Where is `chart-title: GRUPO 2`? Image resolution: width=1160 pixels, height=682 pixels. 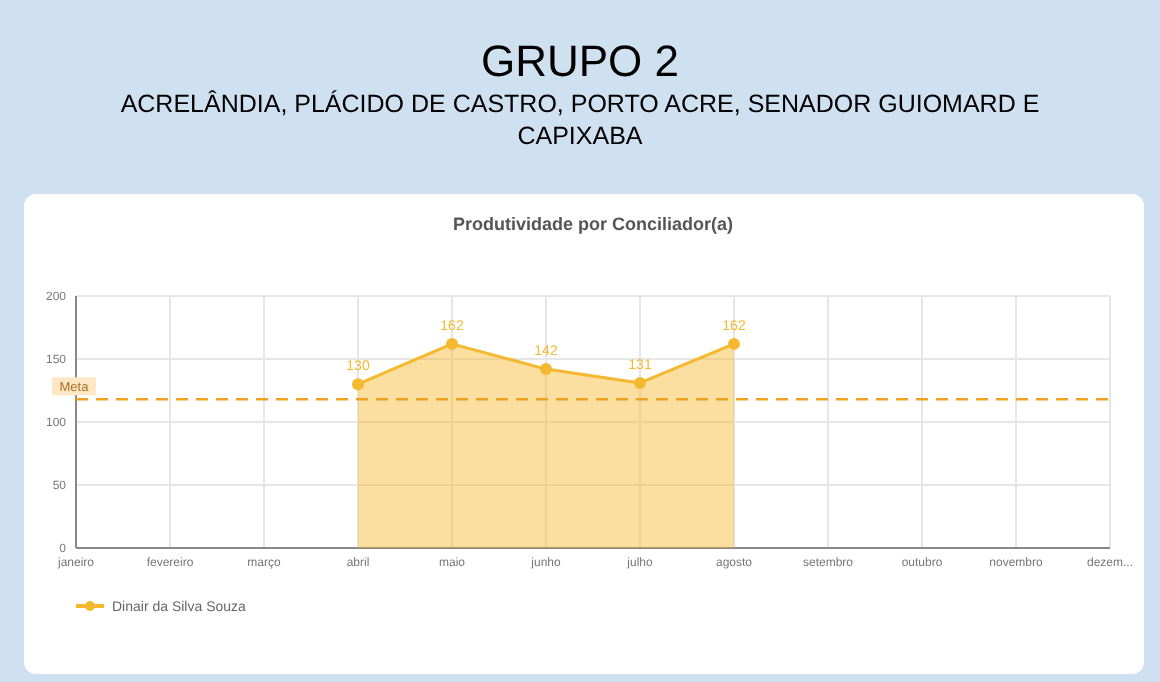 chart-title: GRUPO 2 is located at coordinates (580, 61).